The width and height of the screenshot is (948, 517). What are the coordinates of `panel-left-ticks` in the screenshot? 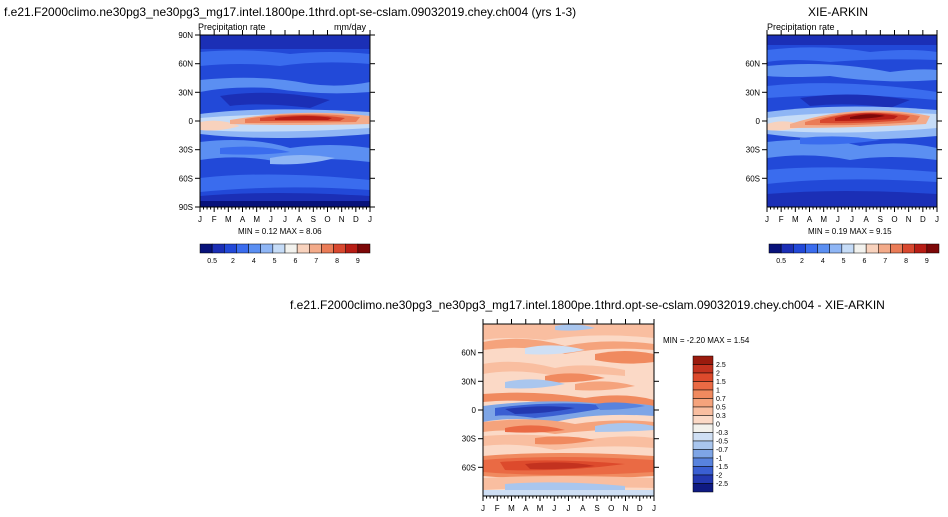 It's located at (285, 121).